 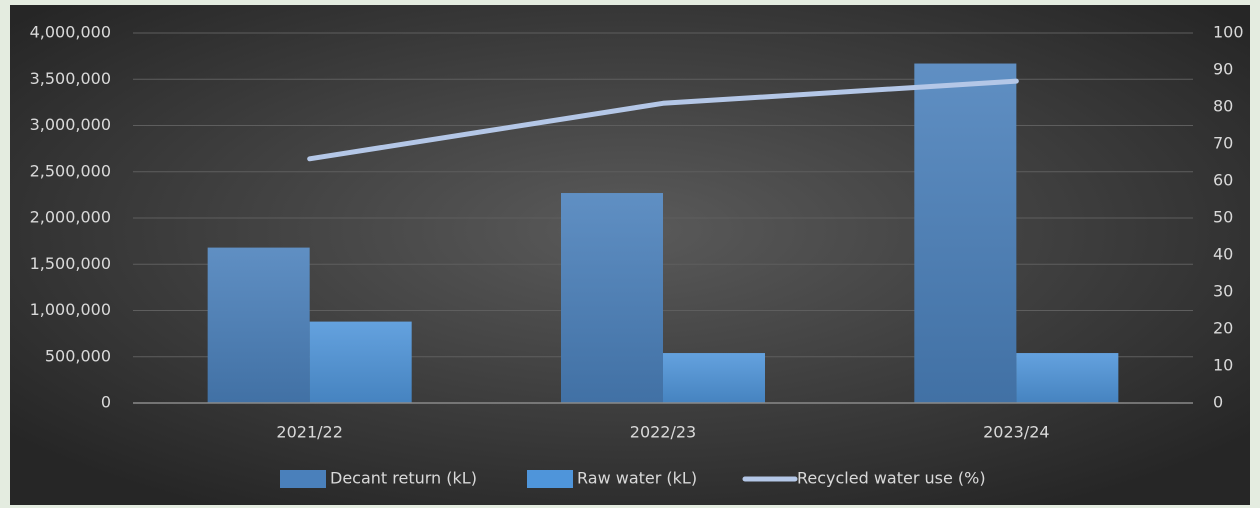 What do you see at coordinates (106, 402) in the screenshot?
I see `y-tick-label: 0` at bounding box center [106, 402].